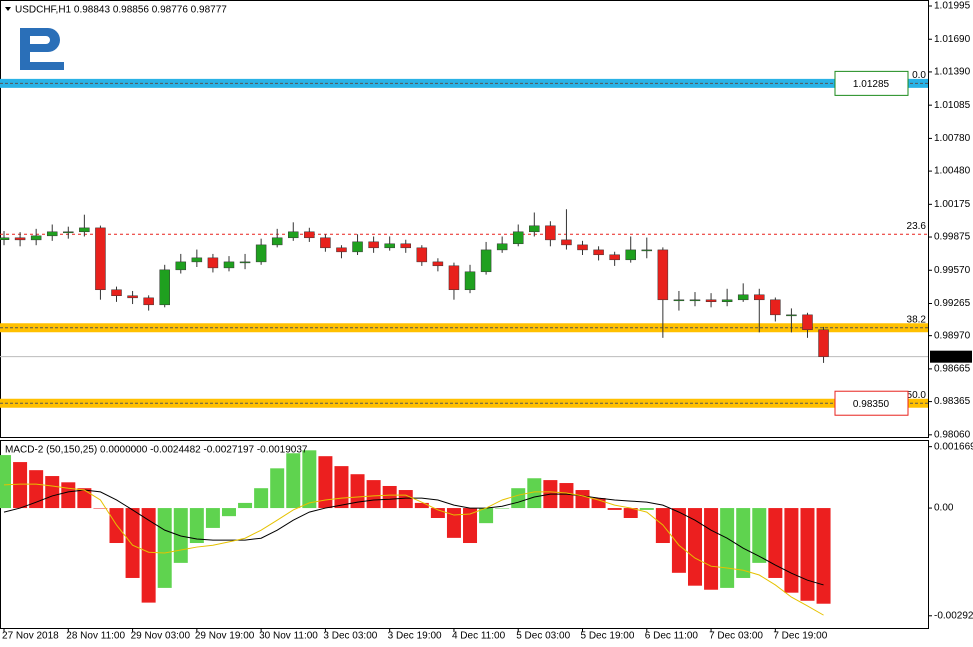 The width and height of the screenshot is (973, 647). What do you see at coordinates (953, 446) in the screenshot?
I see `y-tick-label: 0.001669` at bounding box center [953, 446].